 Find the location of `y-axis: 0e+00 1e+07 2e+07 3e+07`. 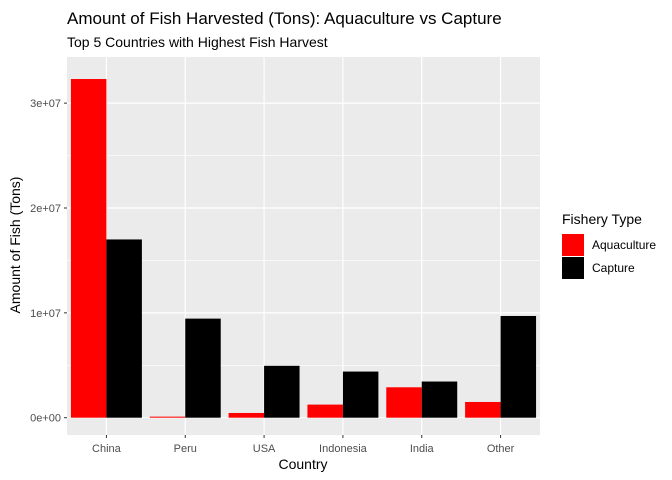

y-axis: 0e+00 1e+07 2e+07 3e+07 is located at coordinates (48, 261).